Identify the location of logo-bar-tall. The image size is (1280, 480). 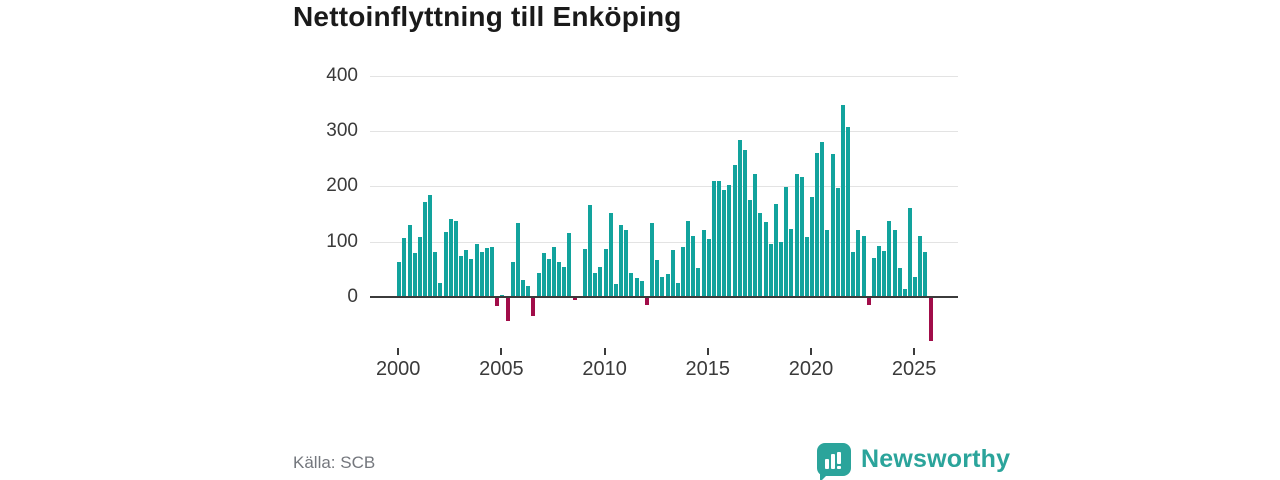
(833, 461).